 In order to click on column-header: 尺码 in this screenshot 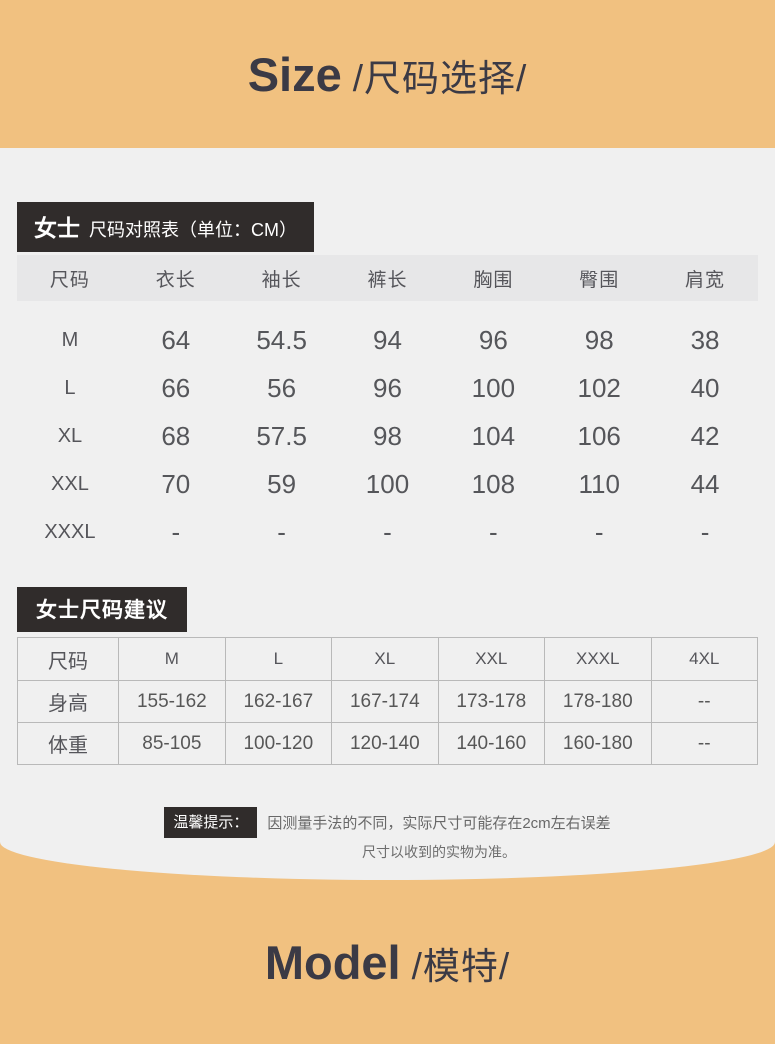, I will do `click(69, 280)`.